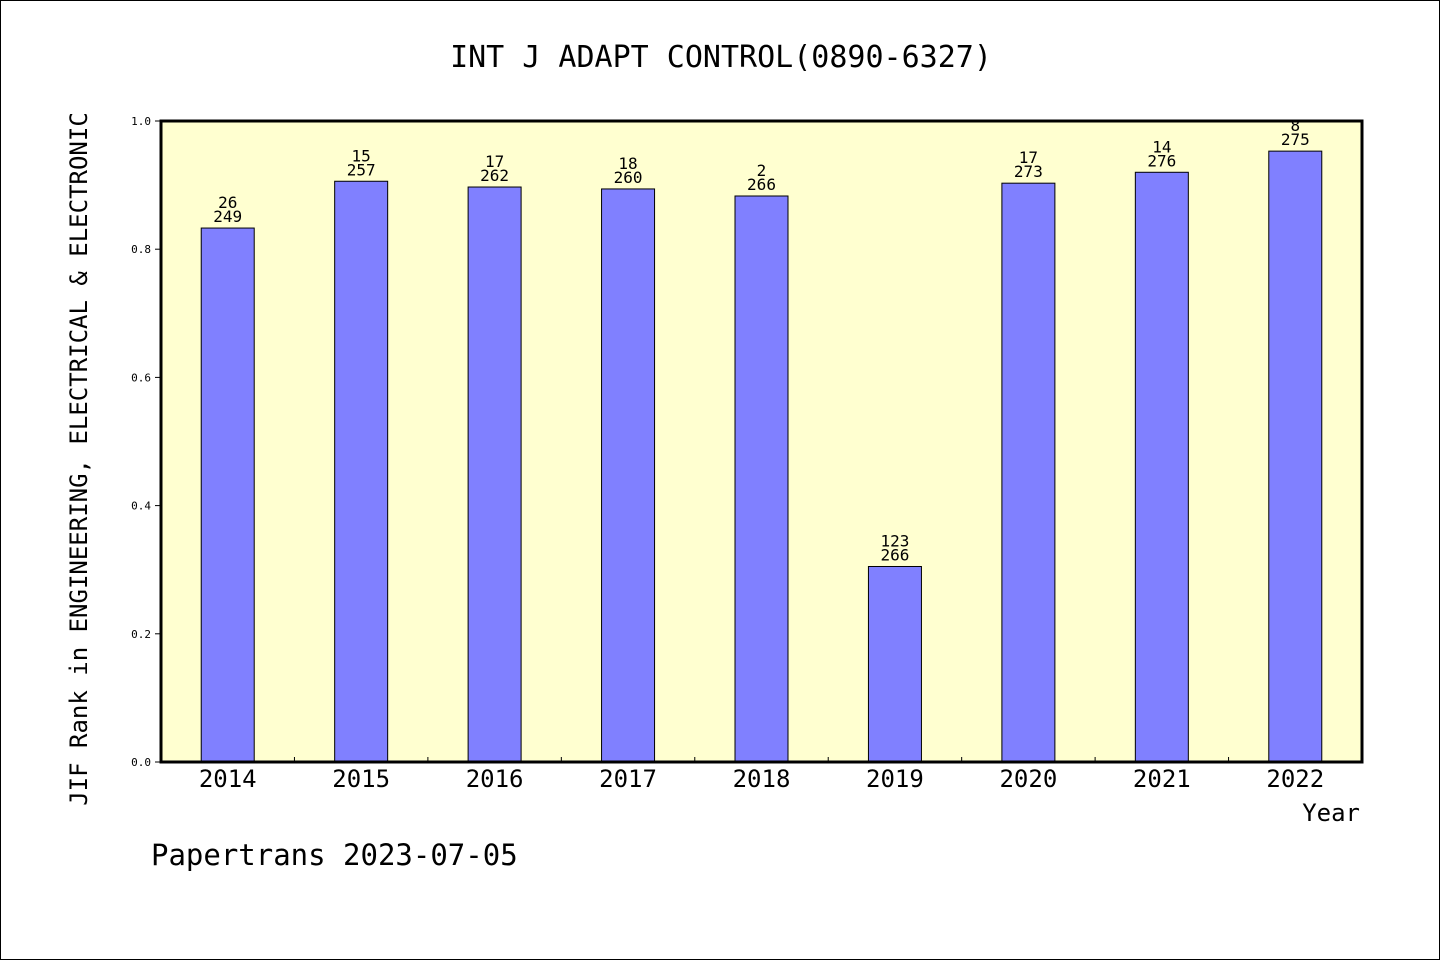 The image size is (1440, 961). What do you see at coordinates (1028, 171) in the screenshot?
I see `data-label-total: 273` at bounding box center [1028, 171].